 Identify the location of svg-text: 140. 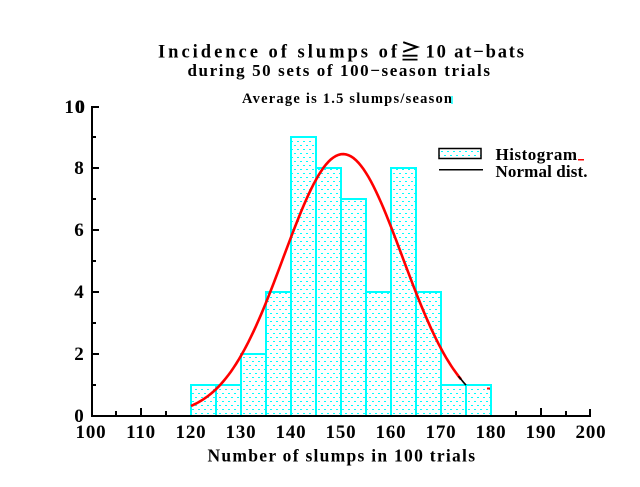
(291, 432).